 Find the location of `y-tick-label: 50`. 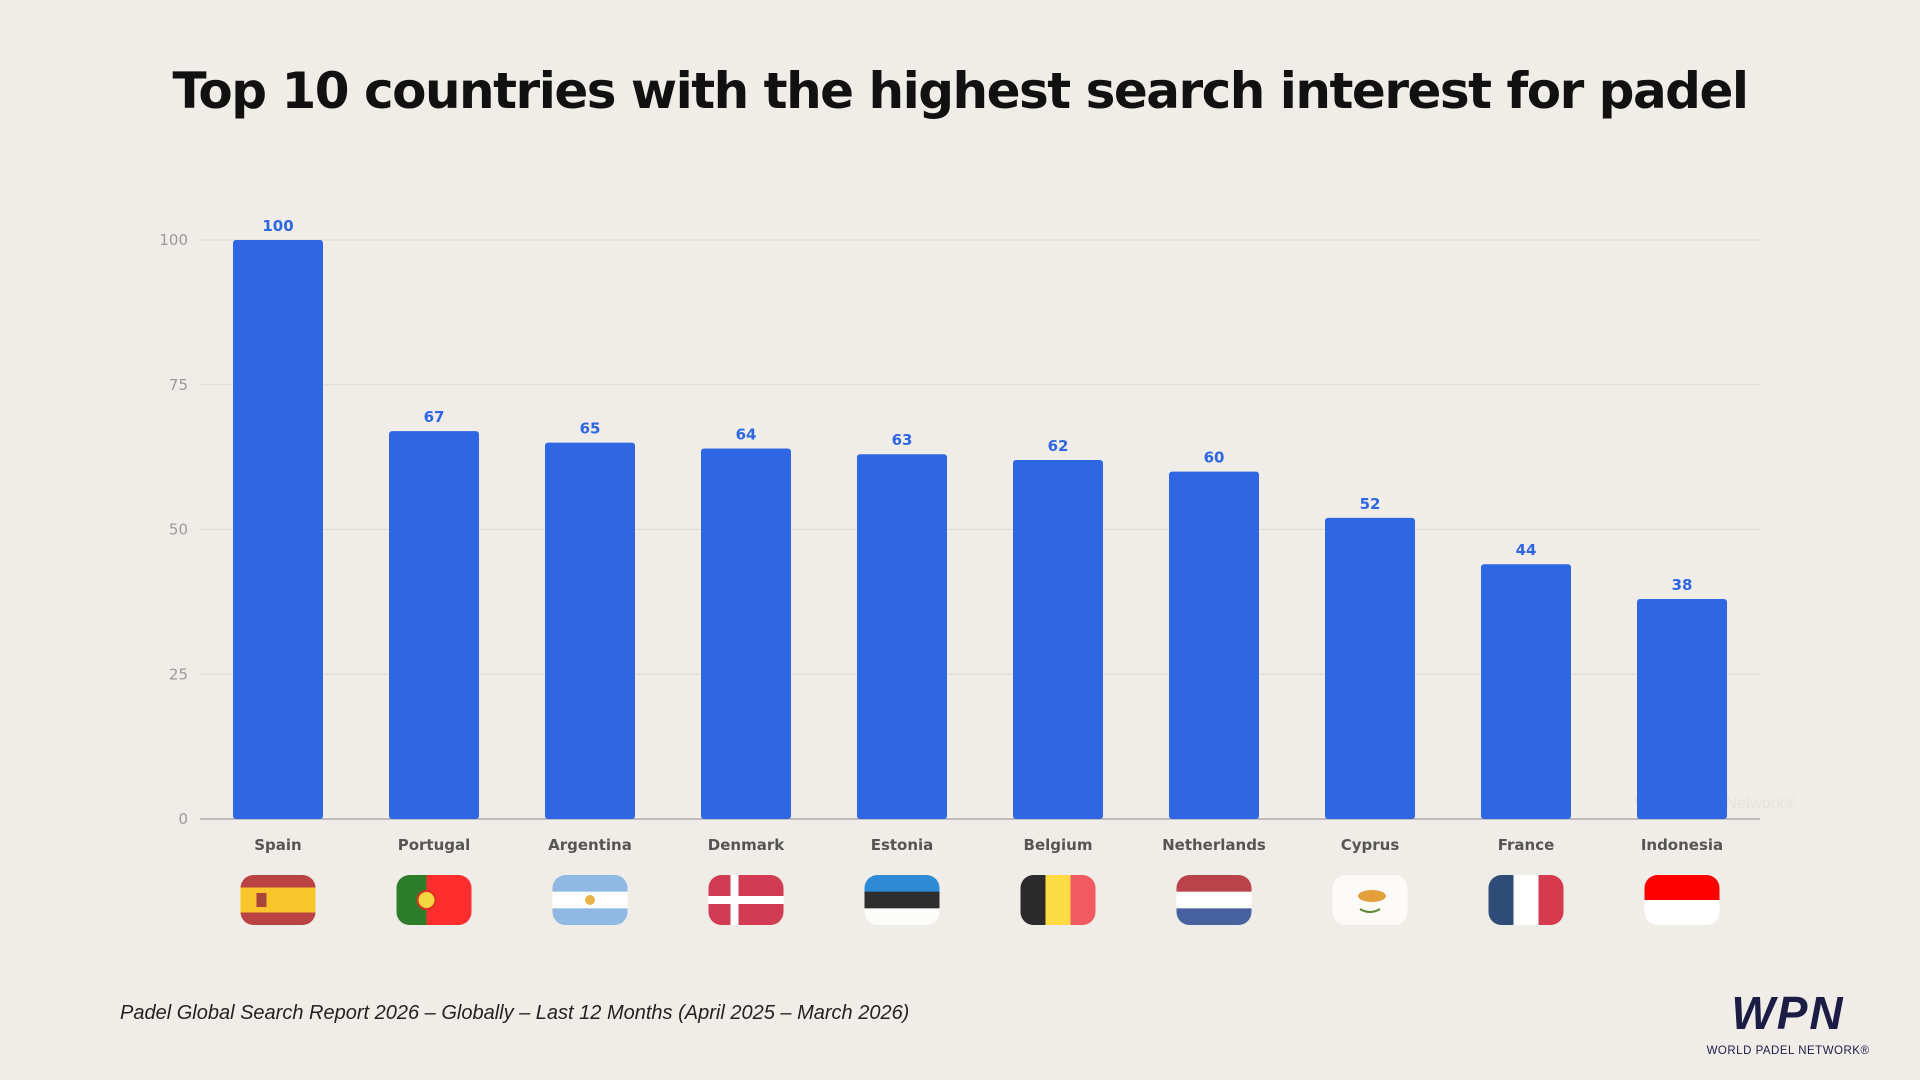

y-tick-label: 50 is located at coordinates (178, 530).